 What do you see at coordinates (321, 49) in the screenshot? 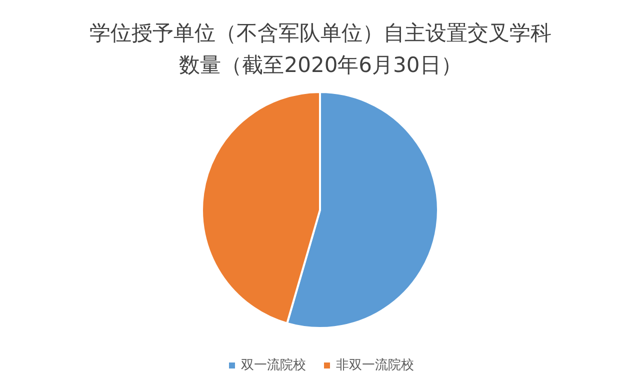
I see `chart-title: 学位授予单位（不含军队单位）自主设置交叉学科数量（截至2020年6月30日）` at bounding box center [321, 49].